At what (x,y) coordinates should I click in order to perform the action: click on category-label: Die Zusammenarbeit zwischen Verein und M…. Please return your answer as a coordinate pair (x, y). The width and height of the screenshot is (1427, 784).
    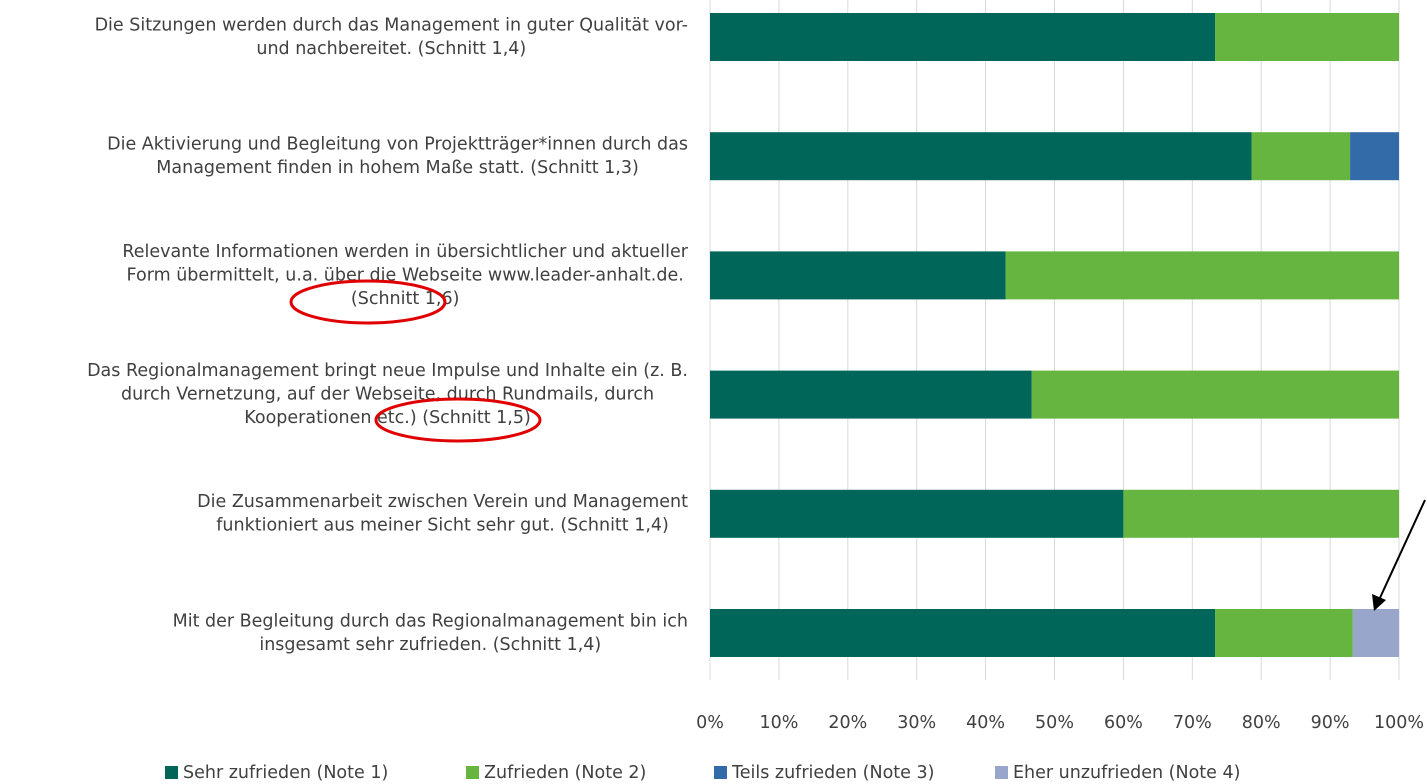
    Looking at the image, I should click on (442, 502).